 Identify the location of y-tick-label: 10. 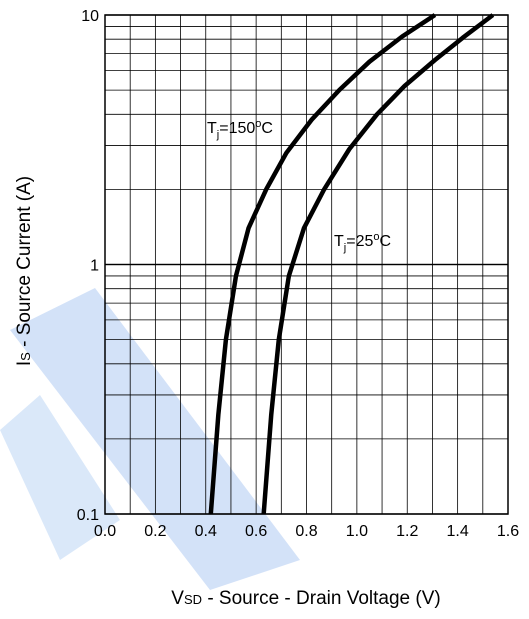
(90, 16).